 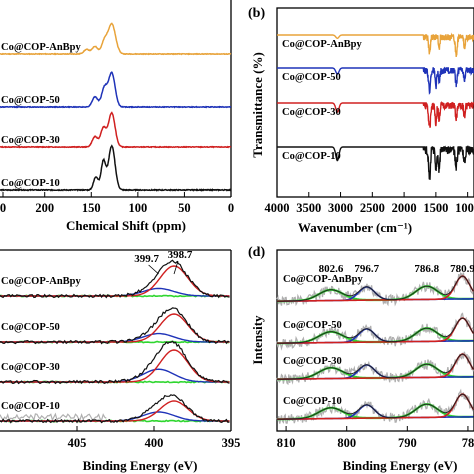 What do you see at coordinates (257, 105) in the screenshot?
I see `panel-b-ylabel: Transmittance (%)` at bounding box center [257, 105].